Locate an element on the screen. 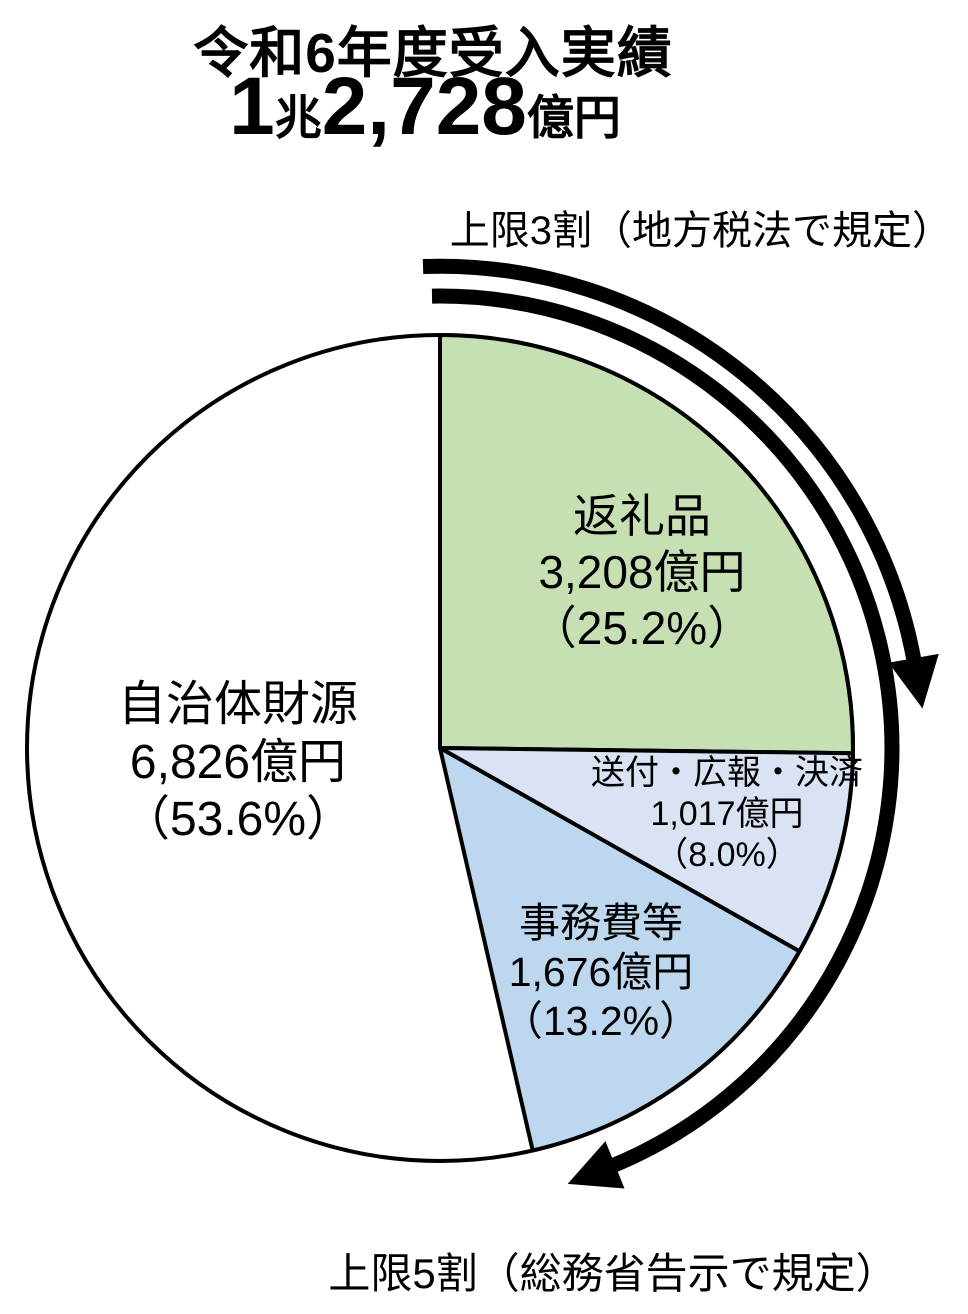 This screenshot has width=968, height=1314. slice-label-jichitai-zaigen: 自治体財源 6,826億円 （53.6%） is located at coordinates (238, 762).